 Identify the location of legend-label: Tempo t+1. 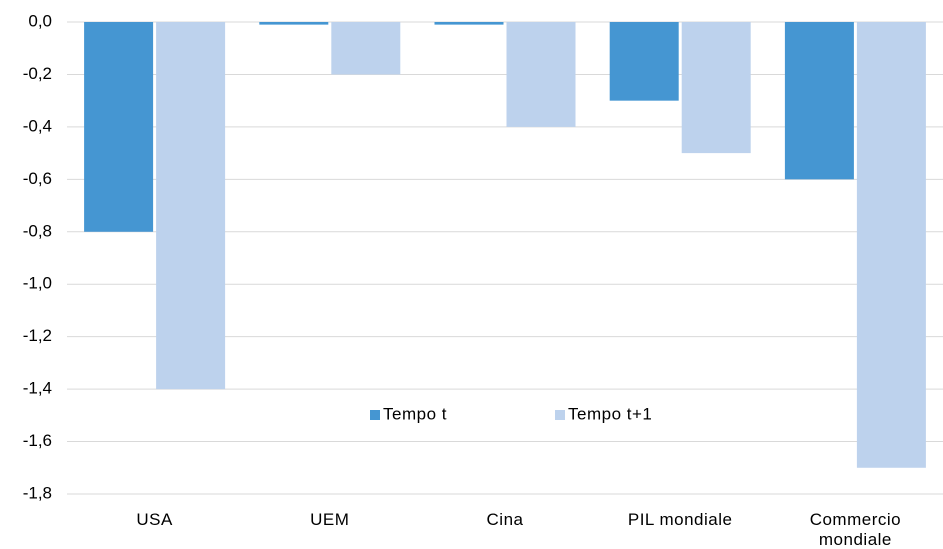
(610, 413).